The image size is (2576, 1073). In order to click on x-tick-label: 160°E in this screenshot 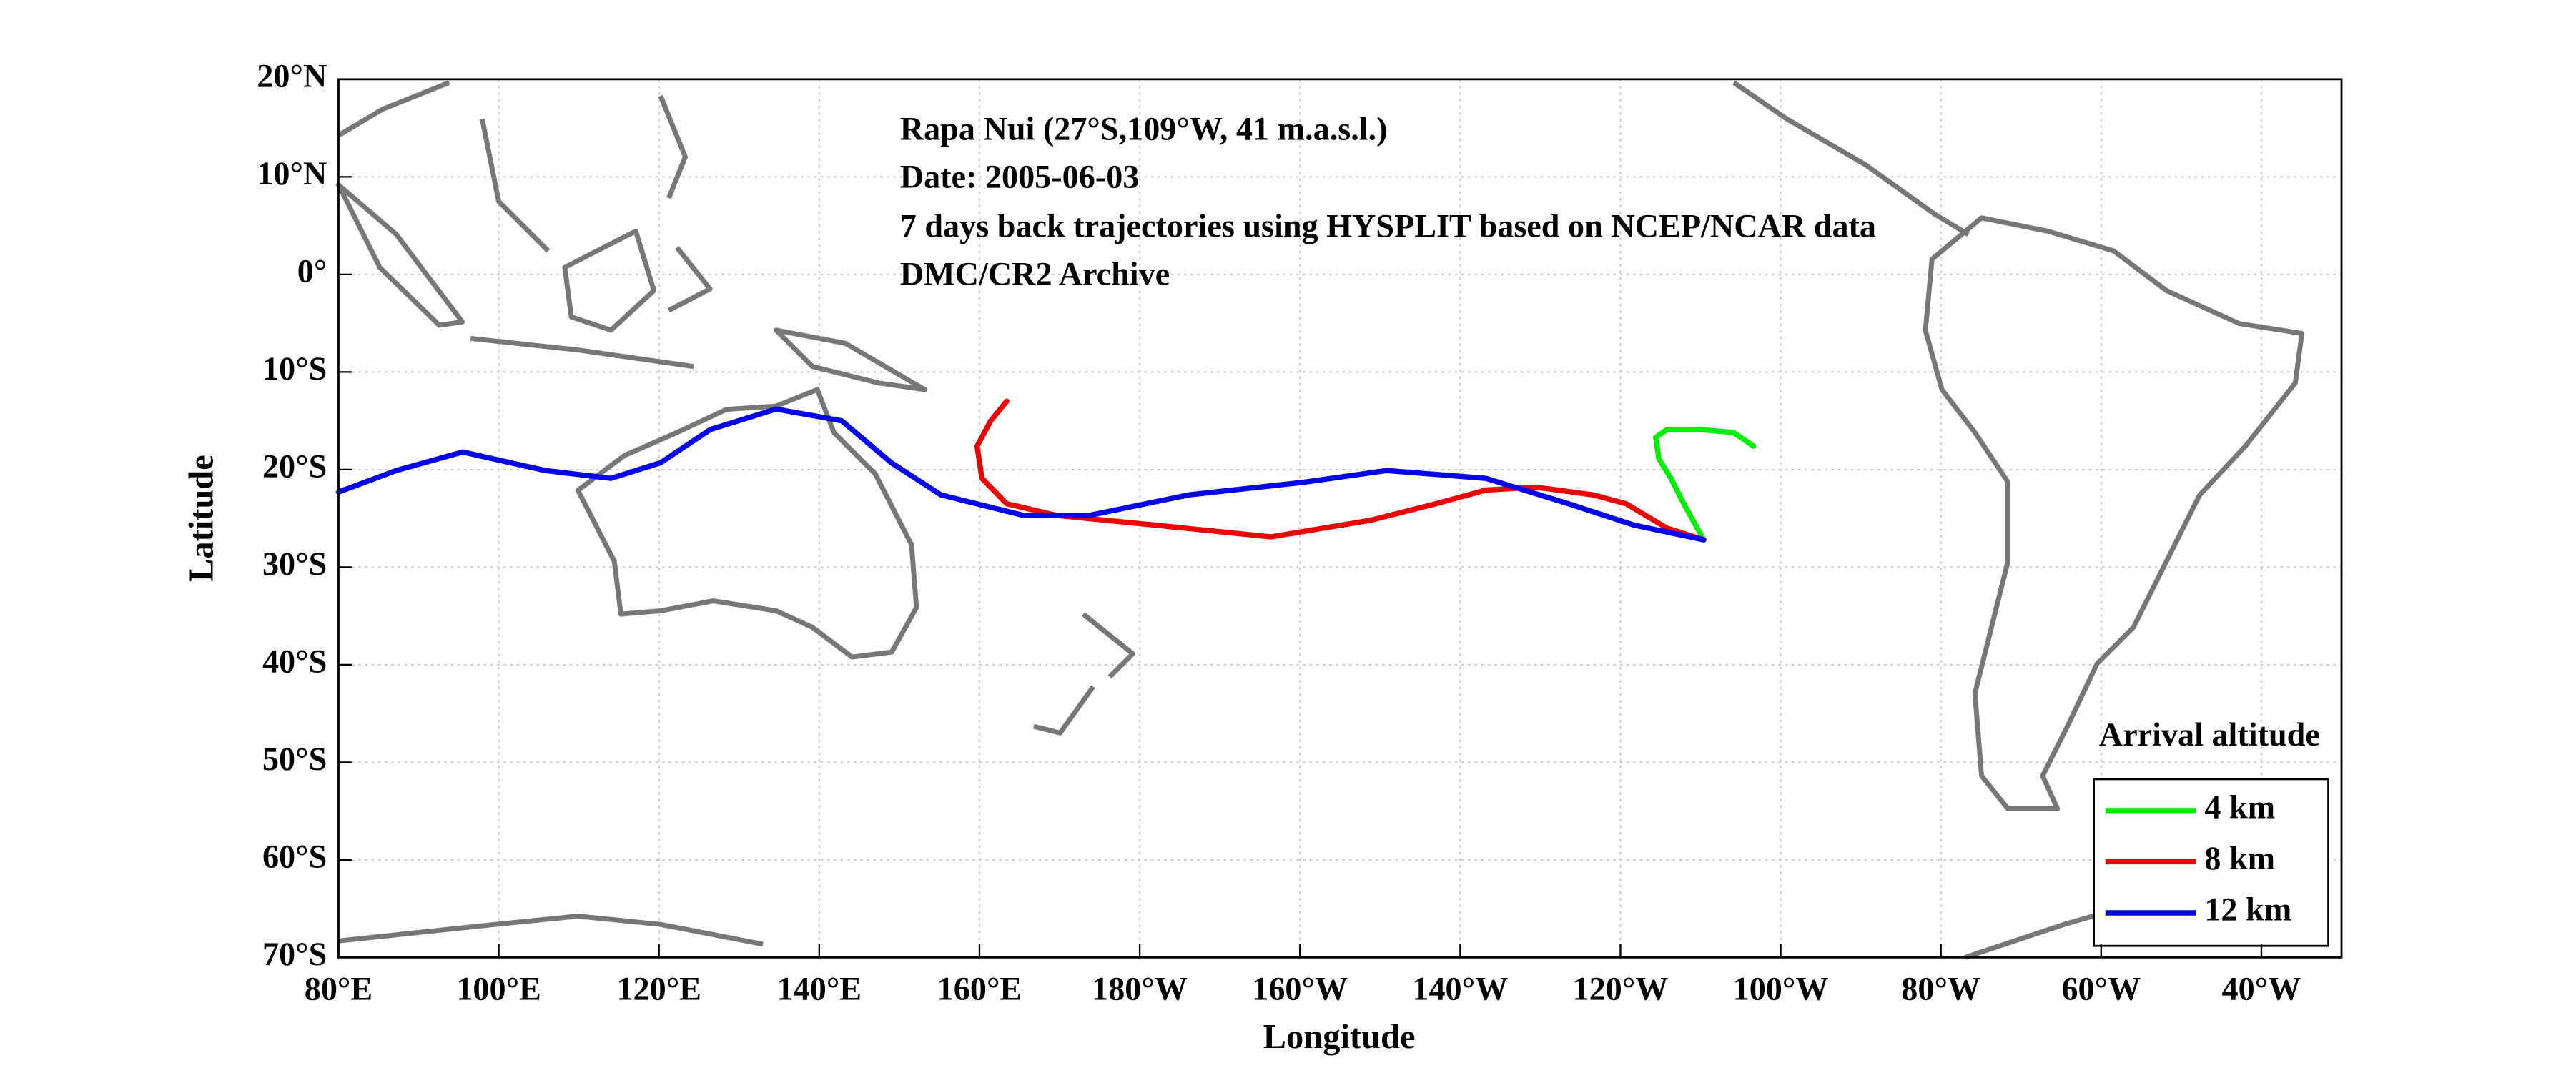, I will do `click(979, 988)`.